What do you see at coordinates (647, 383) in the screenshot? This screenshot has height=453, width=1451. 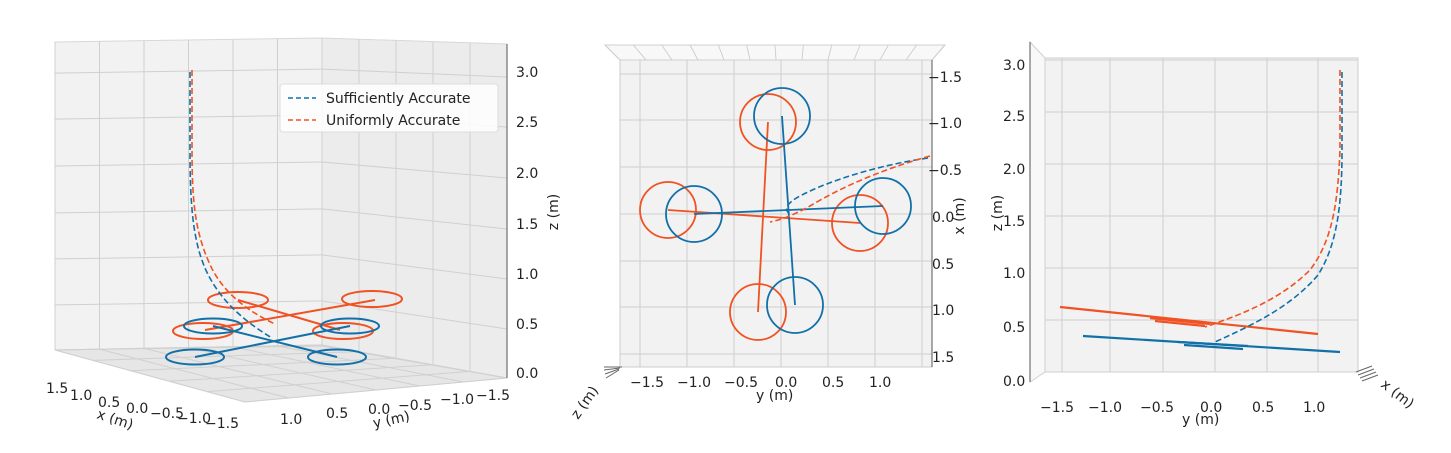 I see `y-tick-label: −1.5` at bounding box center [647, 383].